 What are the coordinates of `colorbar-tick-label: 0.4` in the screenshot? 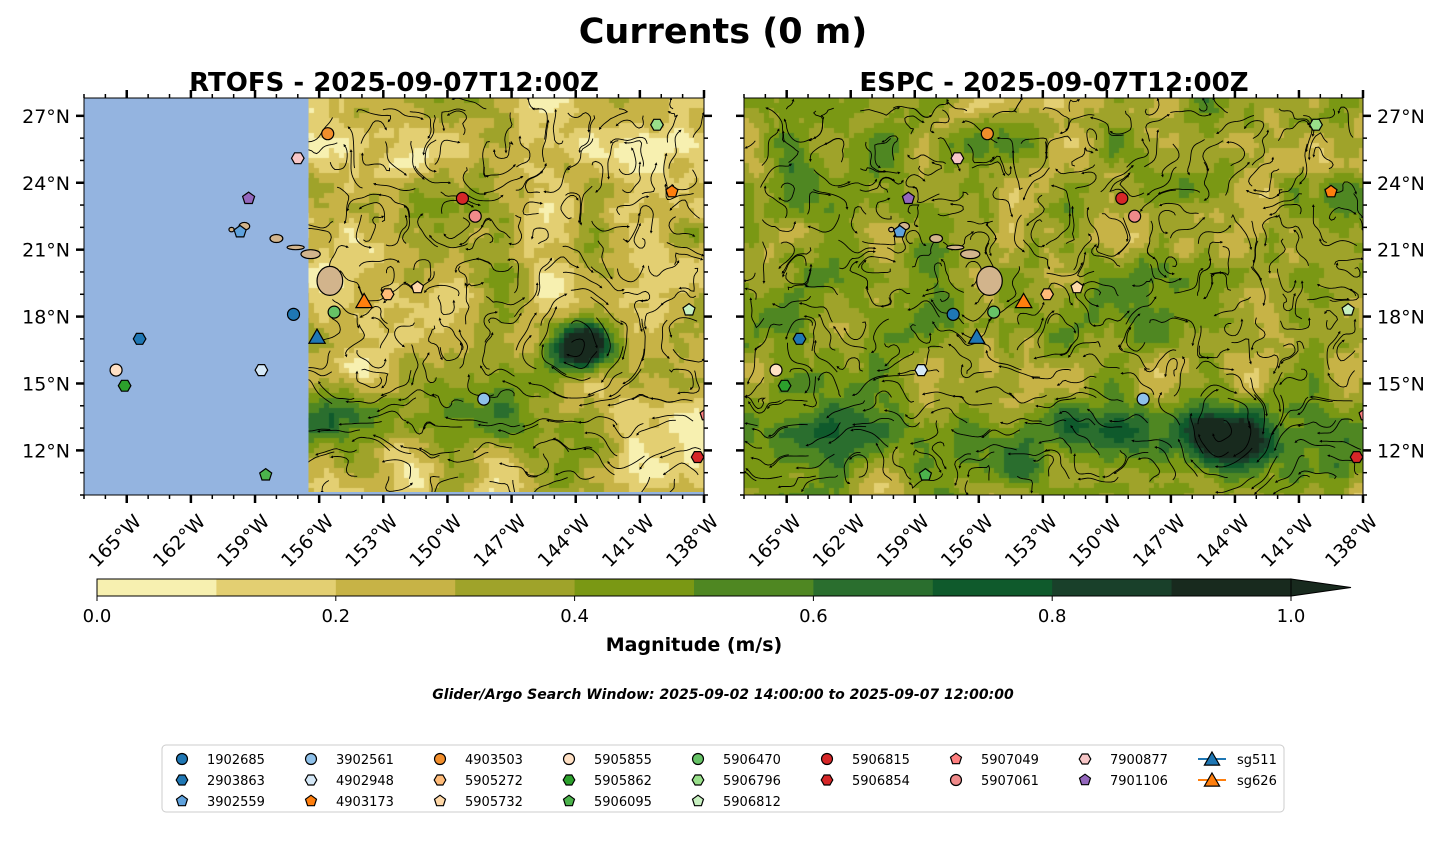 It's located at (574, 616).